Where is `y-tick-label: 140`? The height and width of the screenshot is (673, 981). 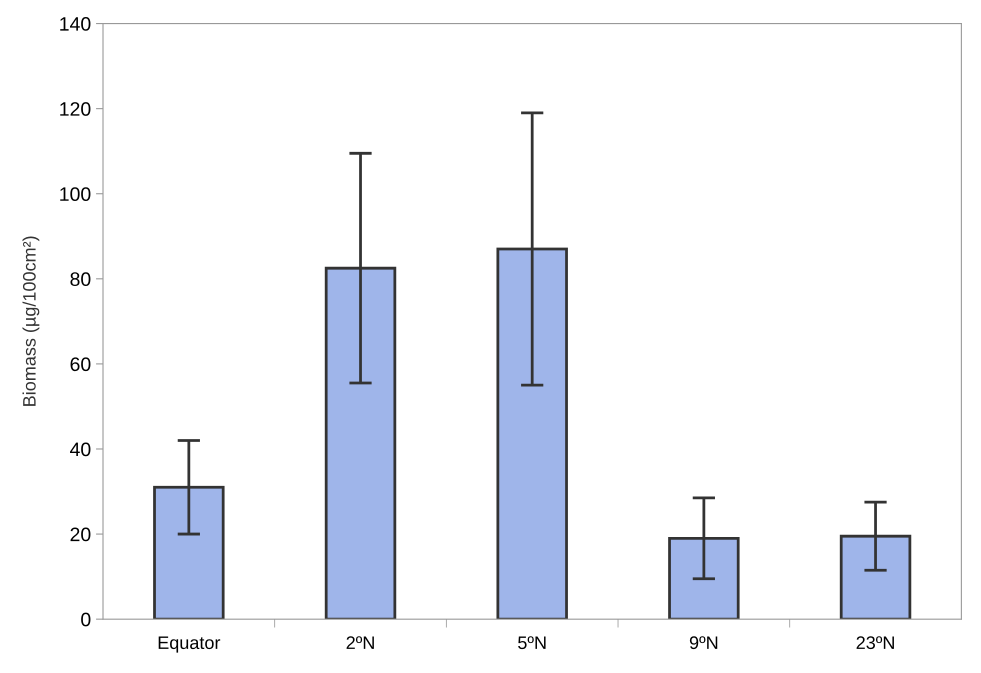
y-tick-label: 140 is located at coordinates (75, 24).